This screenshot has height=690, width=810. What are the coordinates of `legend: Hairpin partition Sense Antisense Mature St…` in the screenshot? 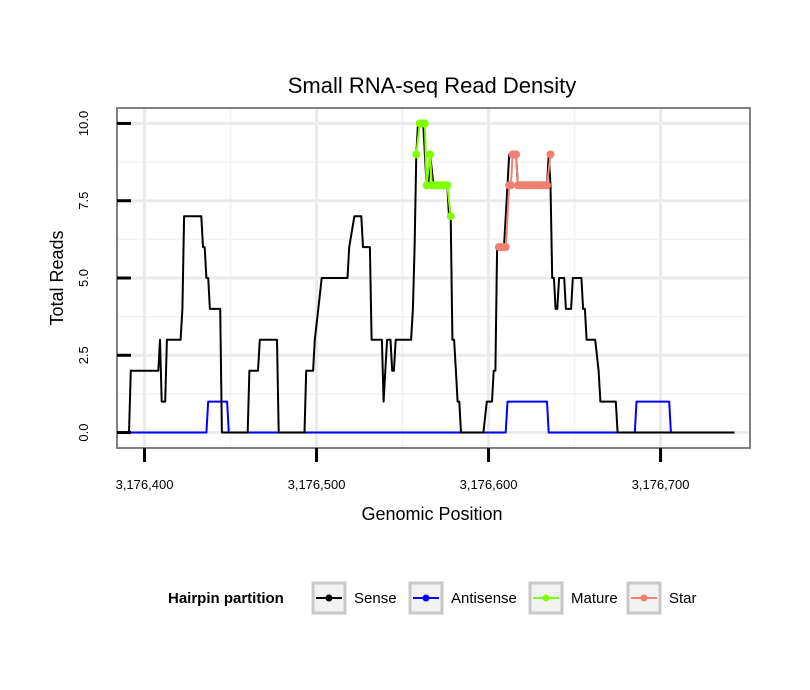 It's located at (432, 598).